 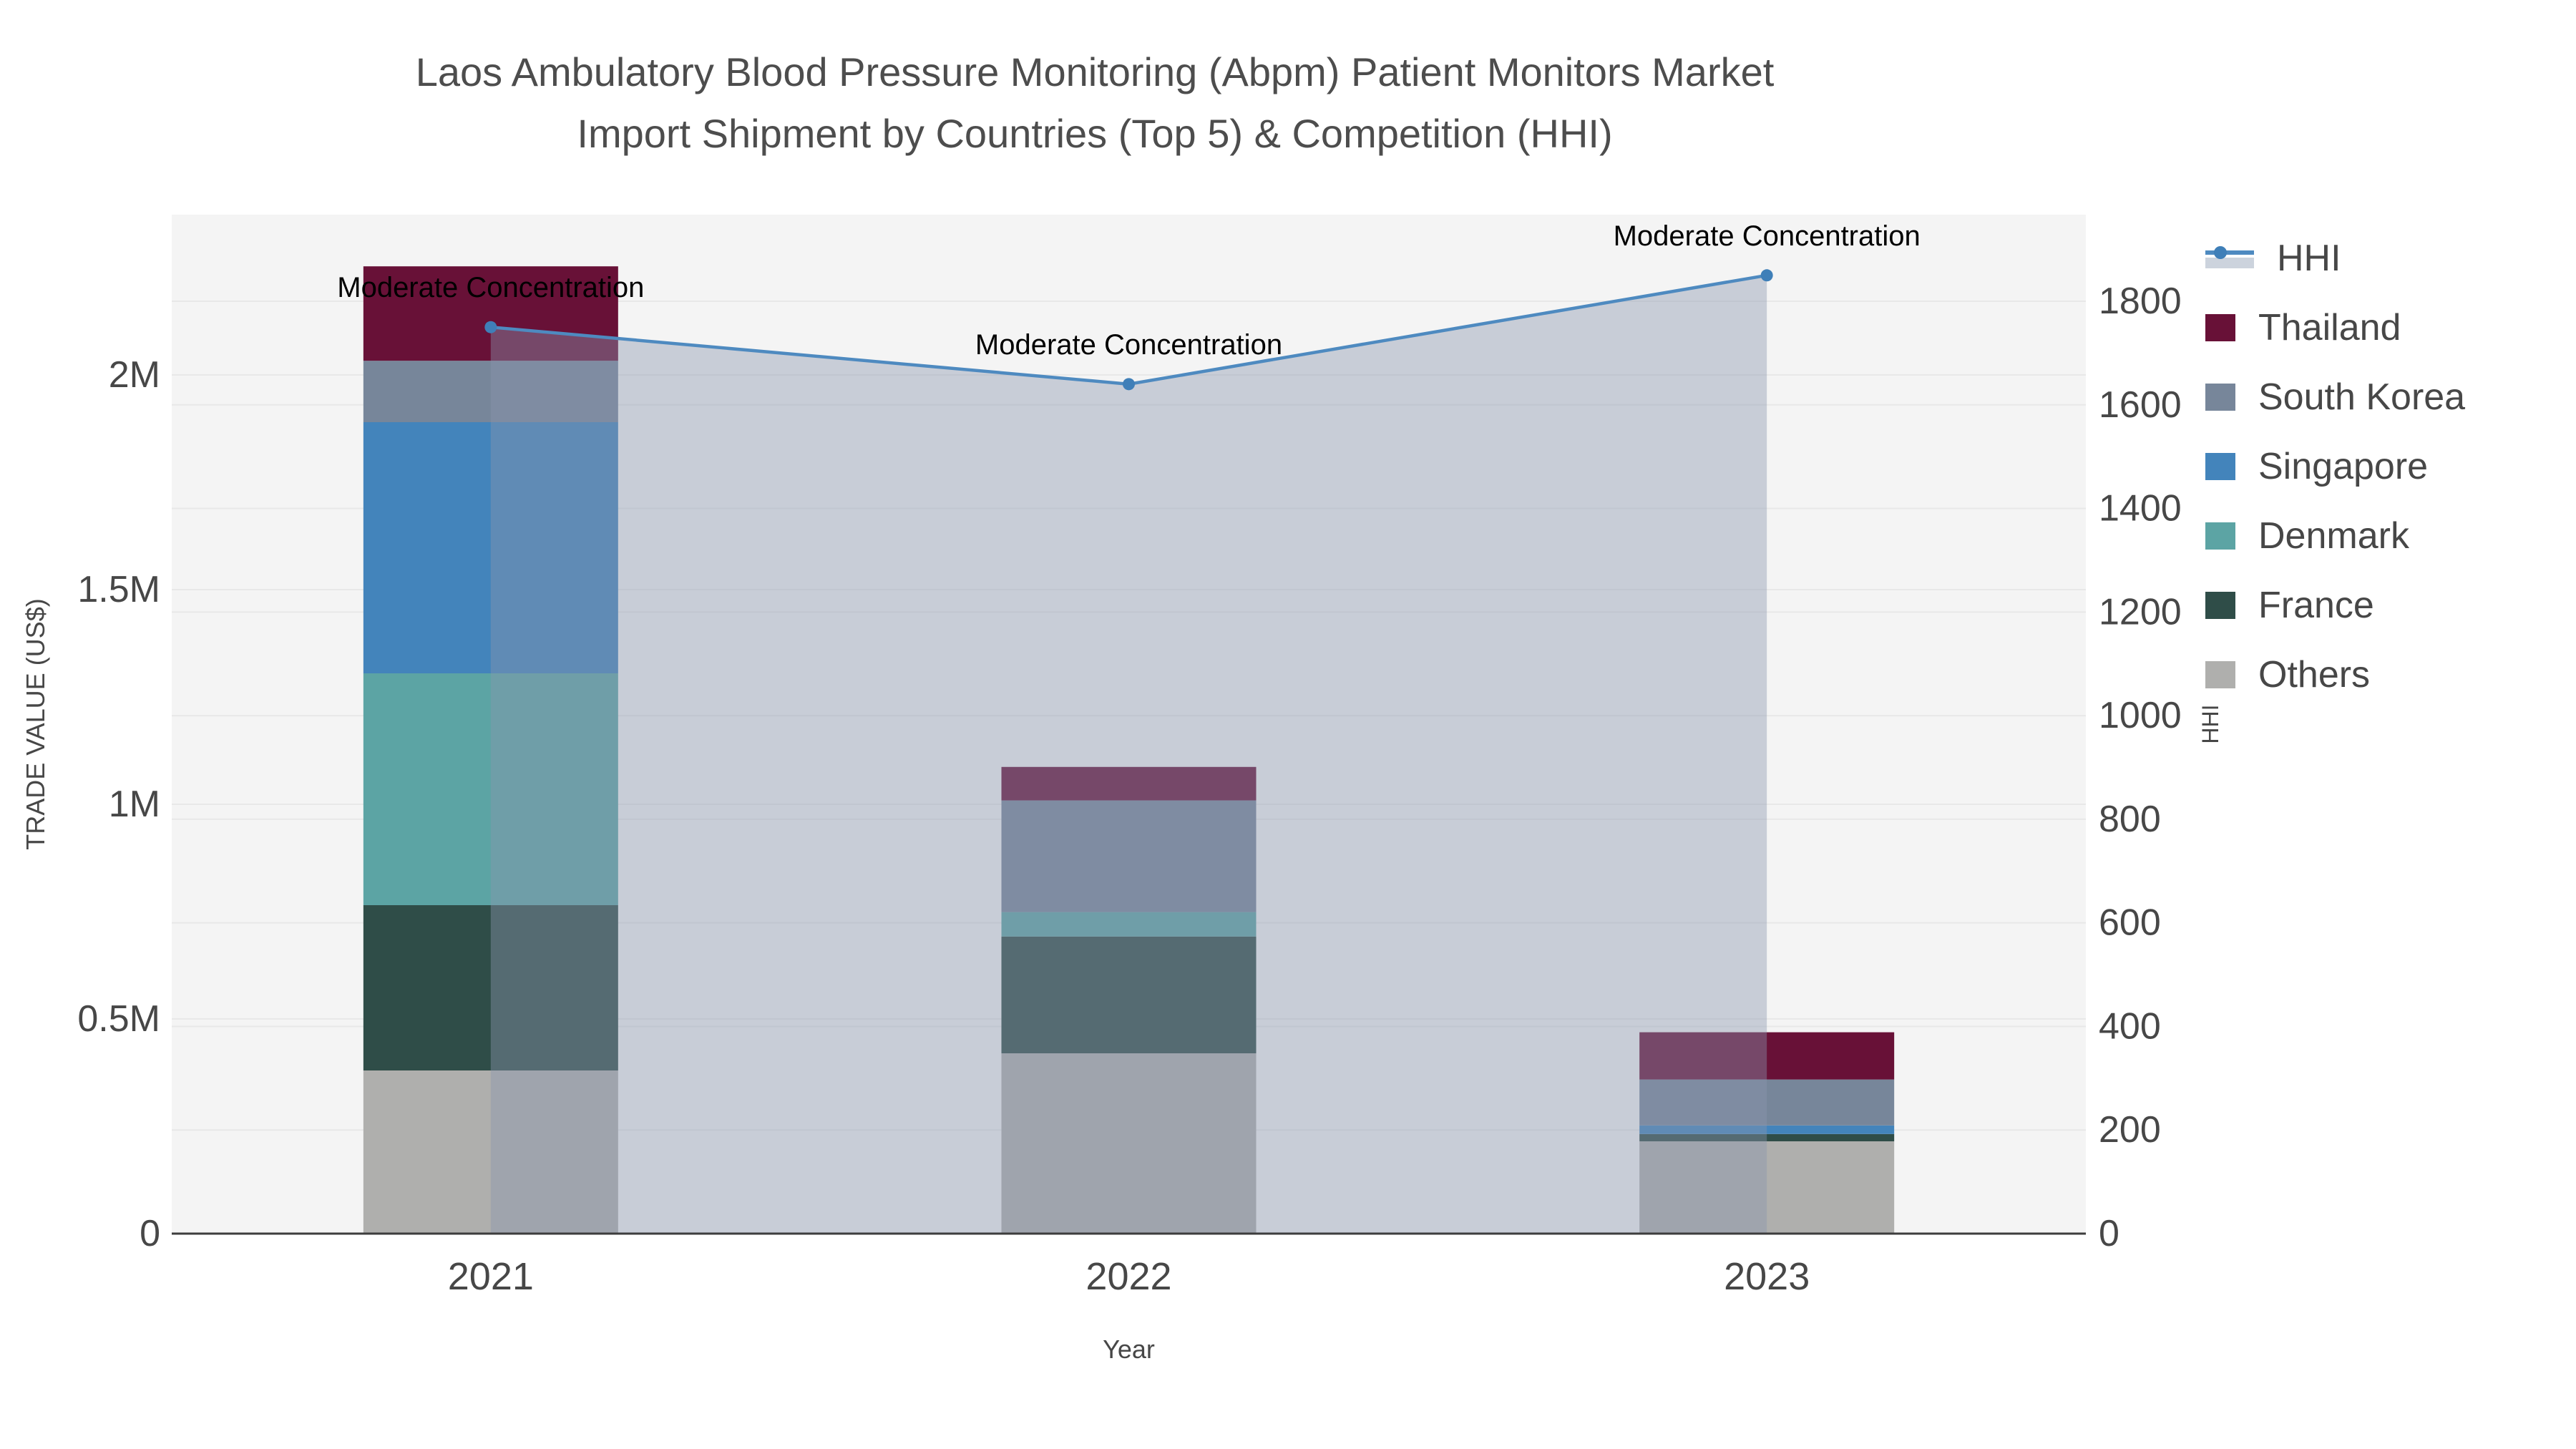 I want to click on bar-segment-2023-france, so click(x=1767, y=1137).